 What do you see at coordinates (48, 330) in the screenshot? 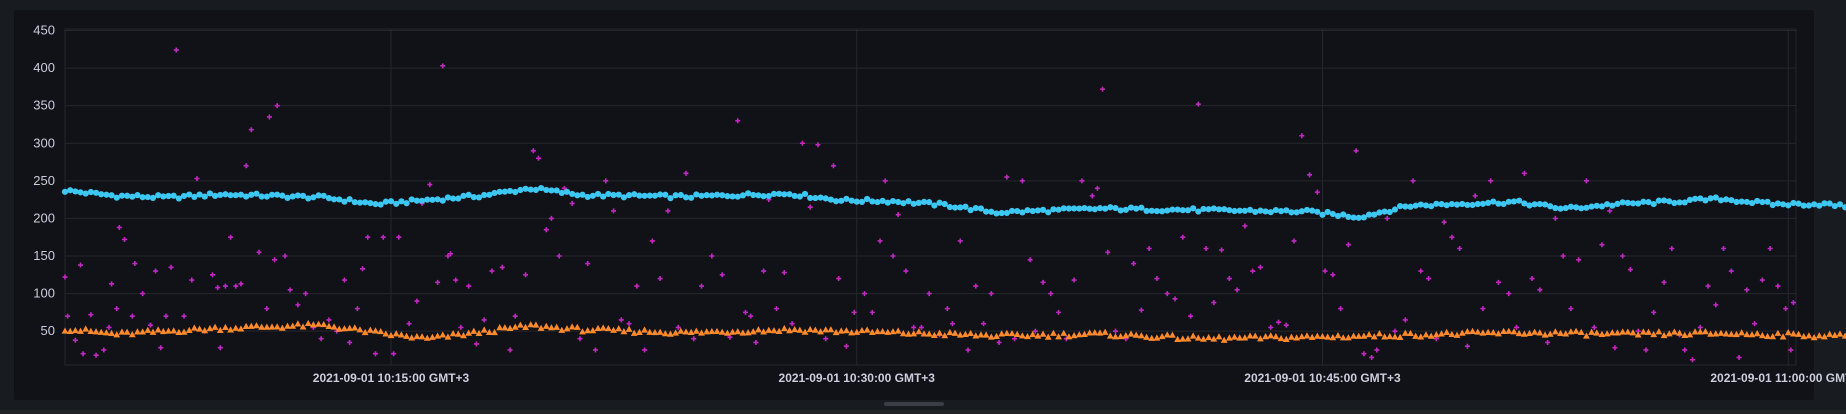
I see `y-tick-label: 50` at bounding box center [48, 330].